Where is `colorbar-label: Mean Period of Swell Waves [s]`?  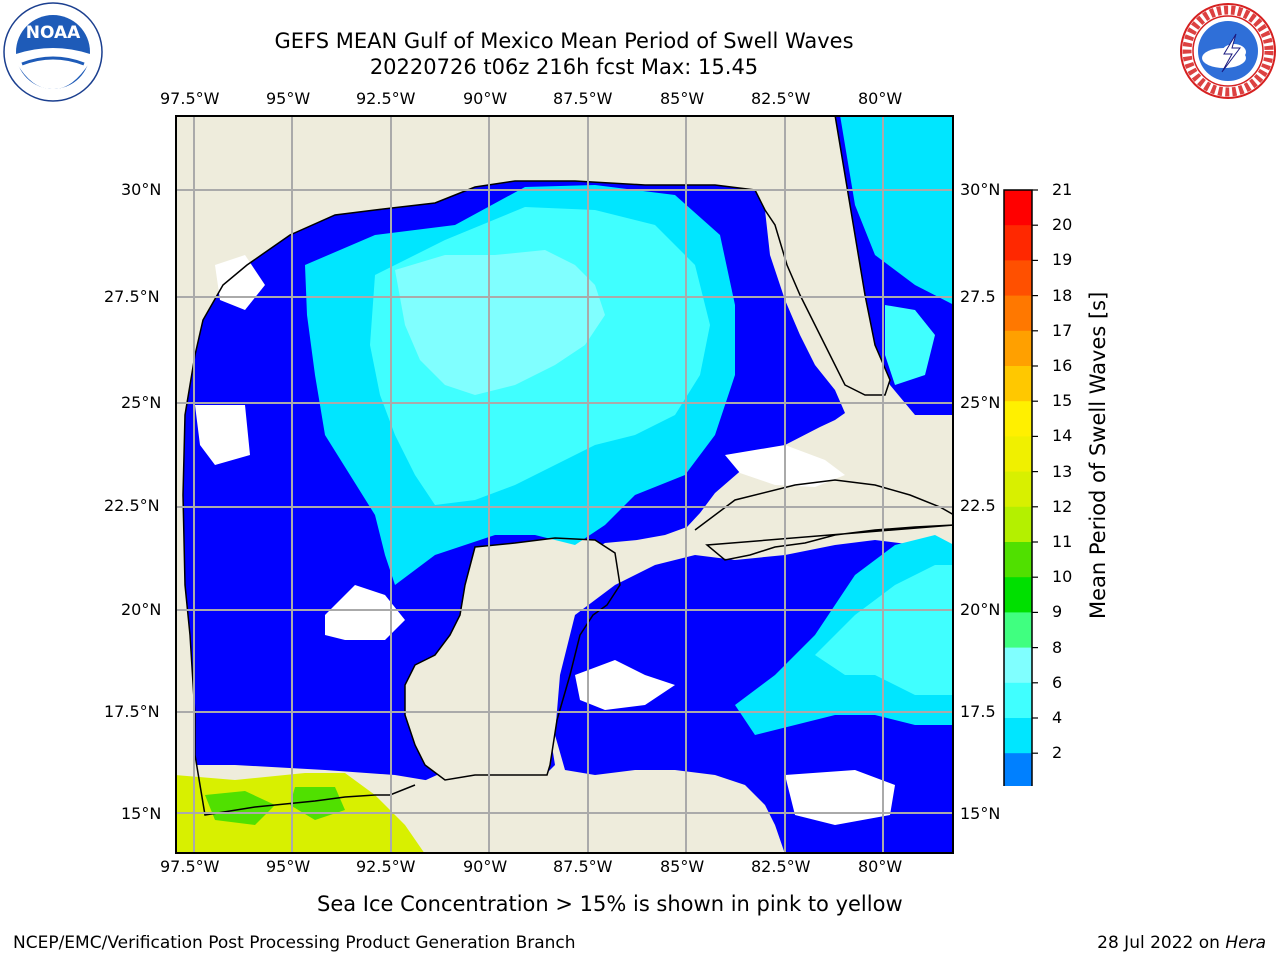 colorbar-label: Mean Period of Swell Waves [s] is located at coordinates (1098, 455).